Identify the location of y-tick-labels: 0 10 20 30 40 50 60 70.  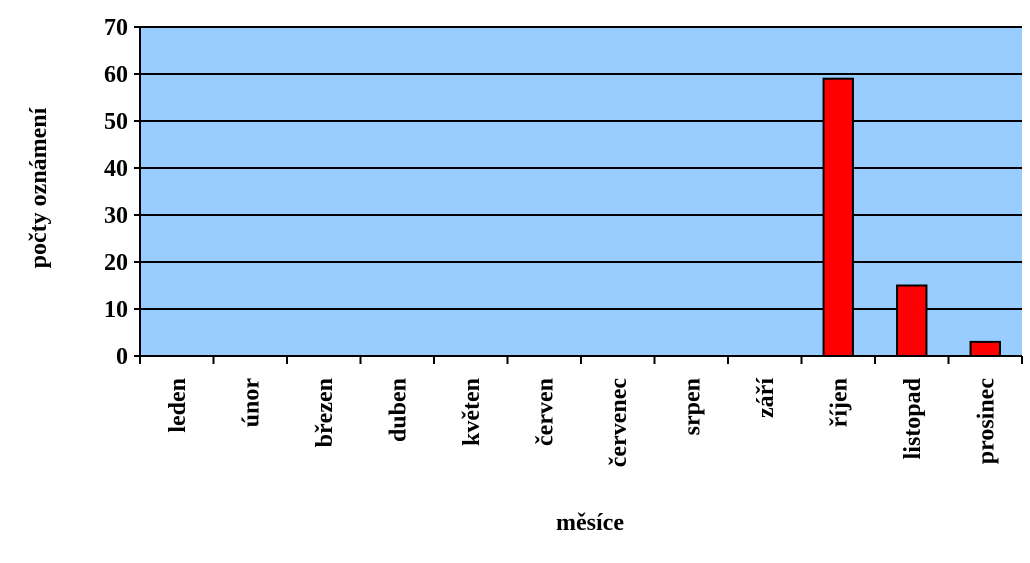
(116, 192).